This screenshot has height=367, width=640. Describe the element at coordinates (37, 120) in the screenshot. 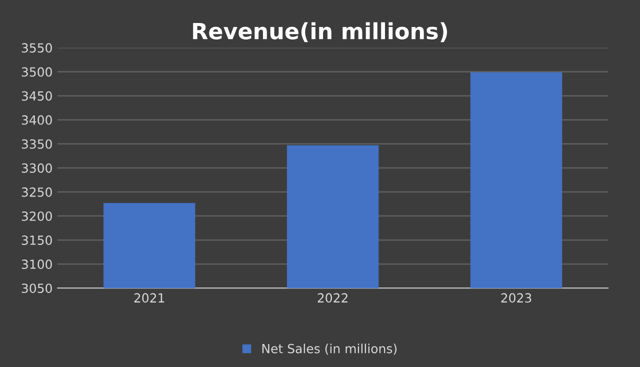

I see `y-tick-label: 3400` at that location.